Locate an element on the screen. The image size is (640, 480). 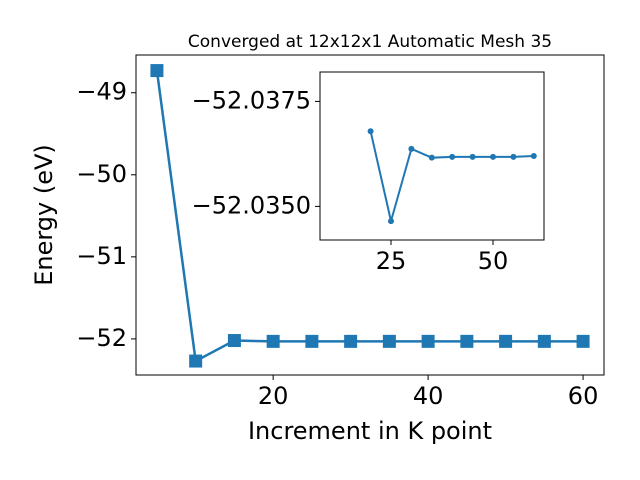
axes-frame is located at coordinates (432, 156).